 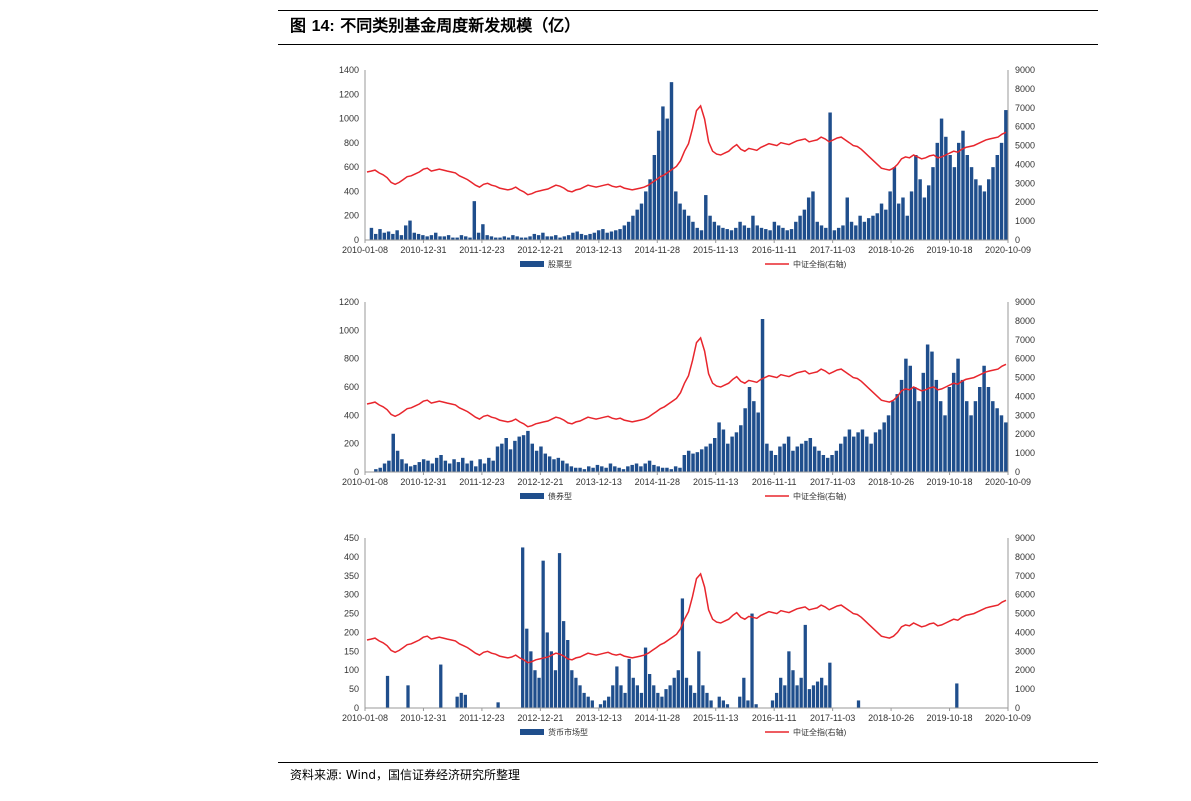 I want to click on right-axis-tick-label: 9000, so click(x=1025, y=302).